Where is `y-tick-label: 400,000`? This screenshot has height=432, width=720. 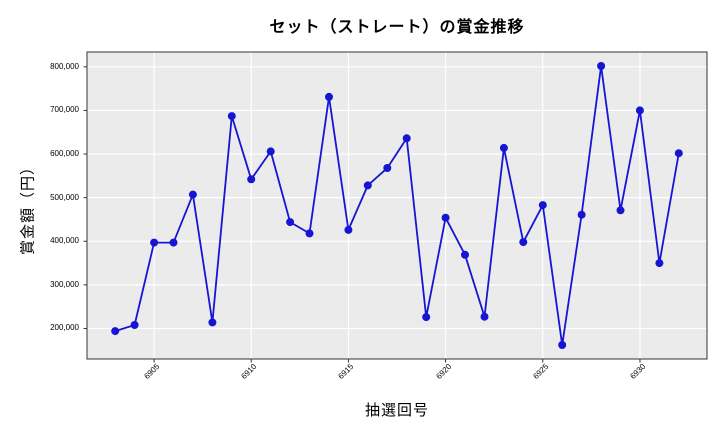 y-tick-label: 400,000 is located at coordinates (64, 241).